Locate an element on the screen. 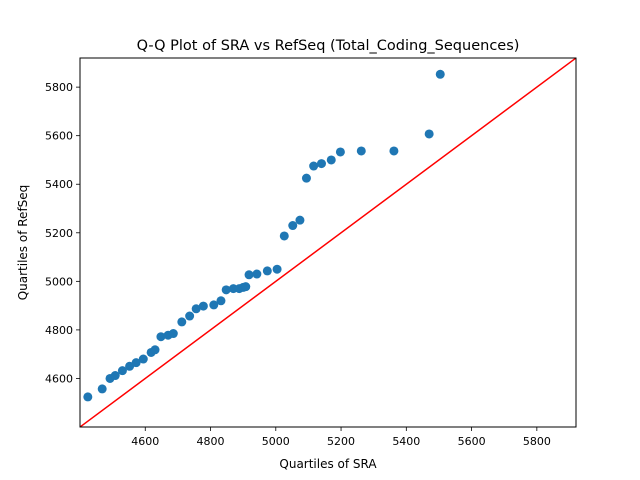 The width and height of the screenshot is (640, 480). y-tick-label: 5600 is located at coordinates (59, 136).